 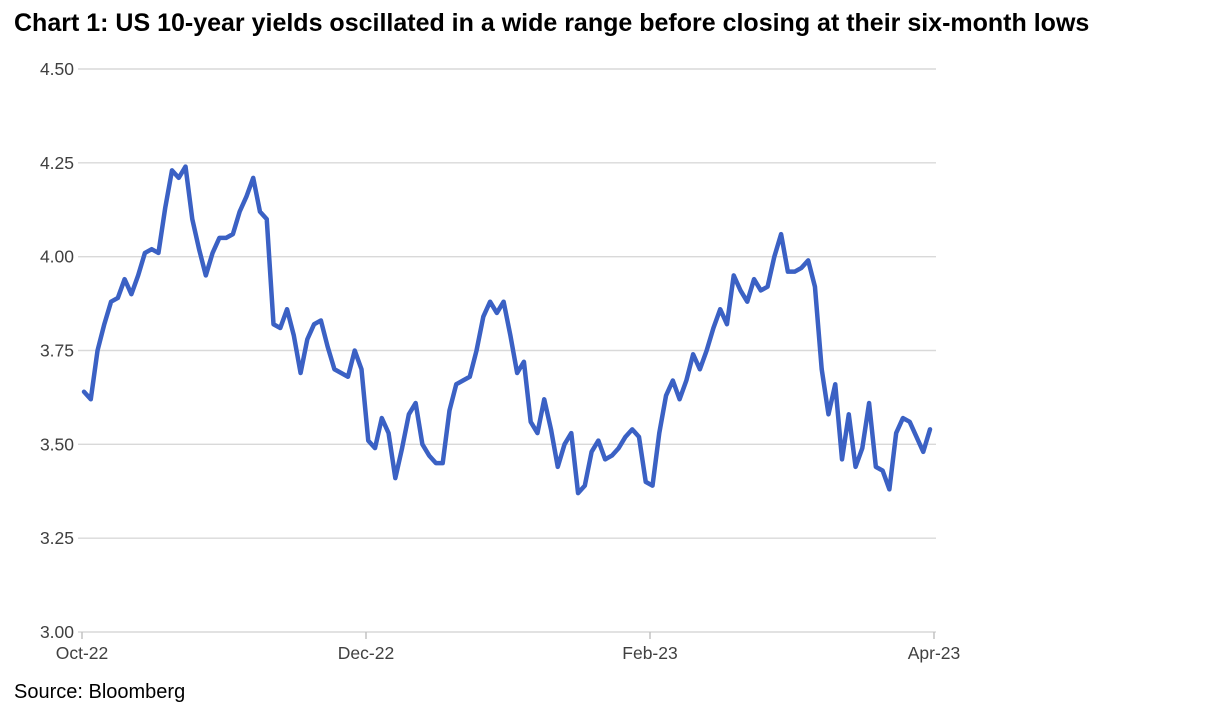 What do you see at coordinates (366, 653) in the screenshot?
I see `x-tick-label: Dec-22` at bounding box center [366, 653].